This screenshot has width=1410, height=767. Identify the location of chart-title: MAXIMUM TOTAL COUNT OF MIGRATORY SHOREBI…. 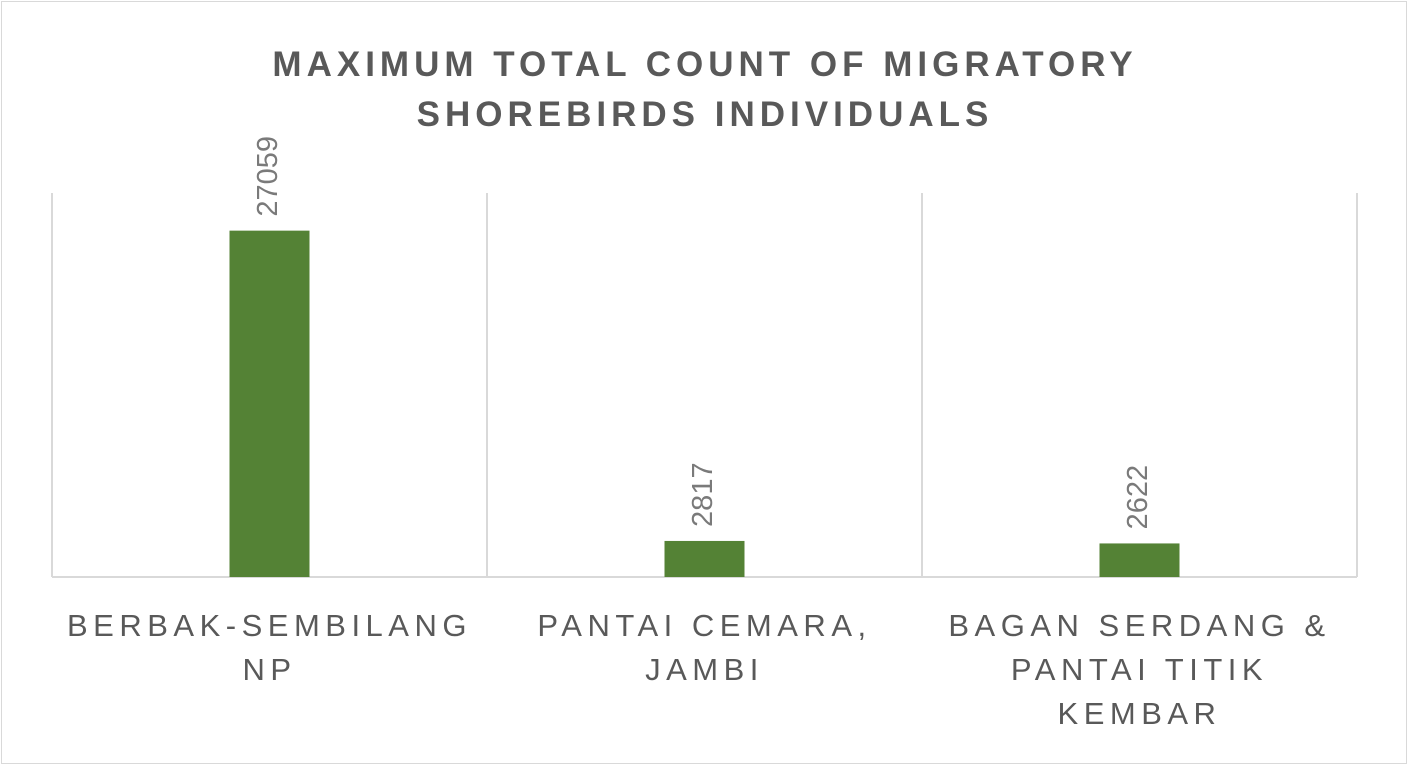
(705, 89).